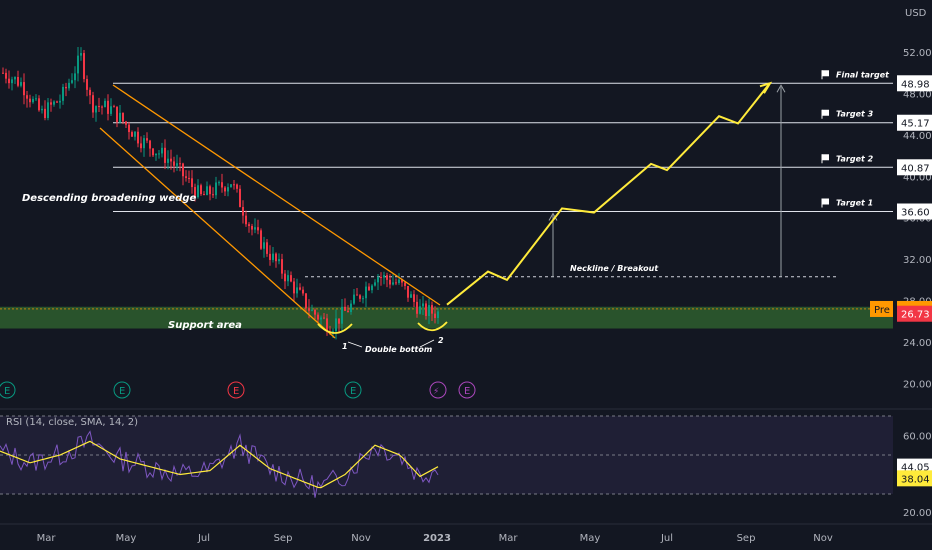  What do you see at coordinates (509, 538) in the screenshot?
I see `time-tick-label: Mar` at bounding box center [509, 538].